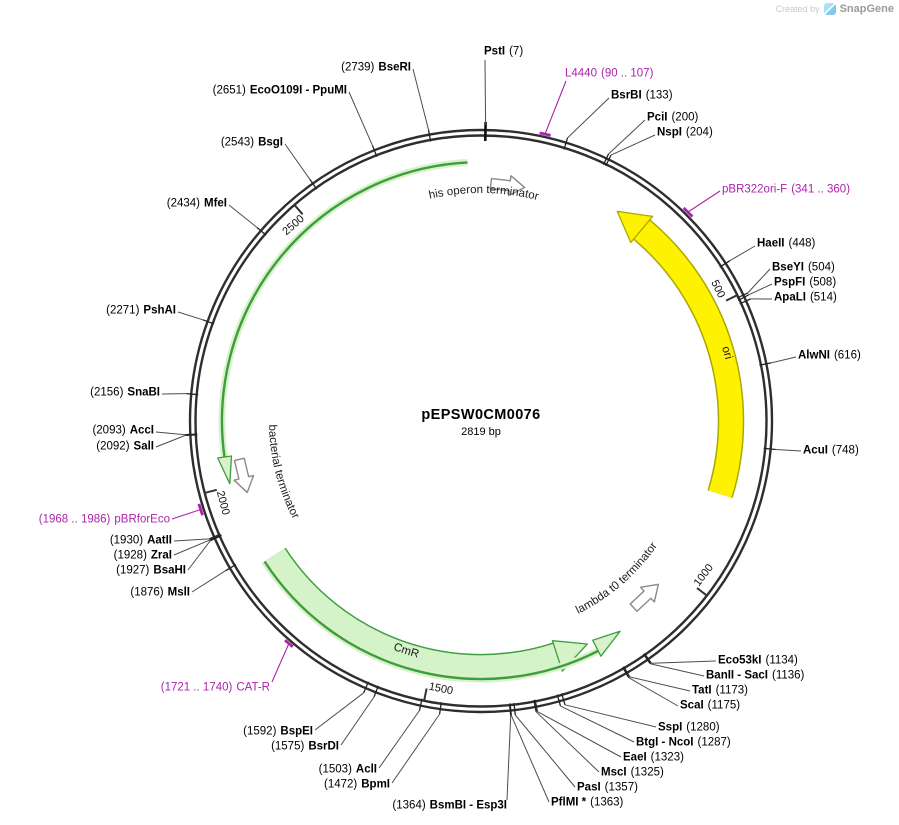 The width and height of the screenshot is (899, 825). What do you see at coordinates (347, 769) in the screenshot?
I see `enzyme-label-aclI: (1503) AclI` at bounding box center [347, 769].